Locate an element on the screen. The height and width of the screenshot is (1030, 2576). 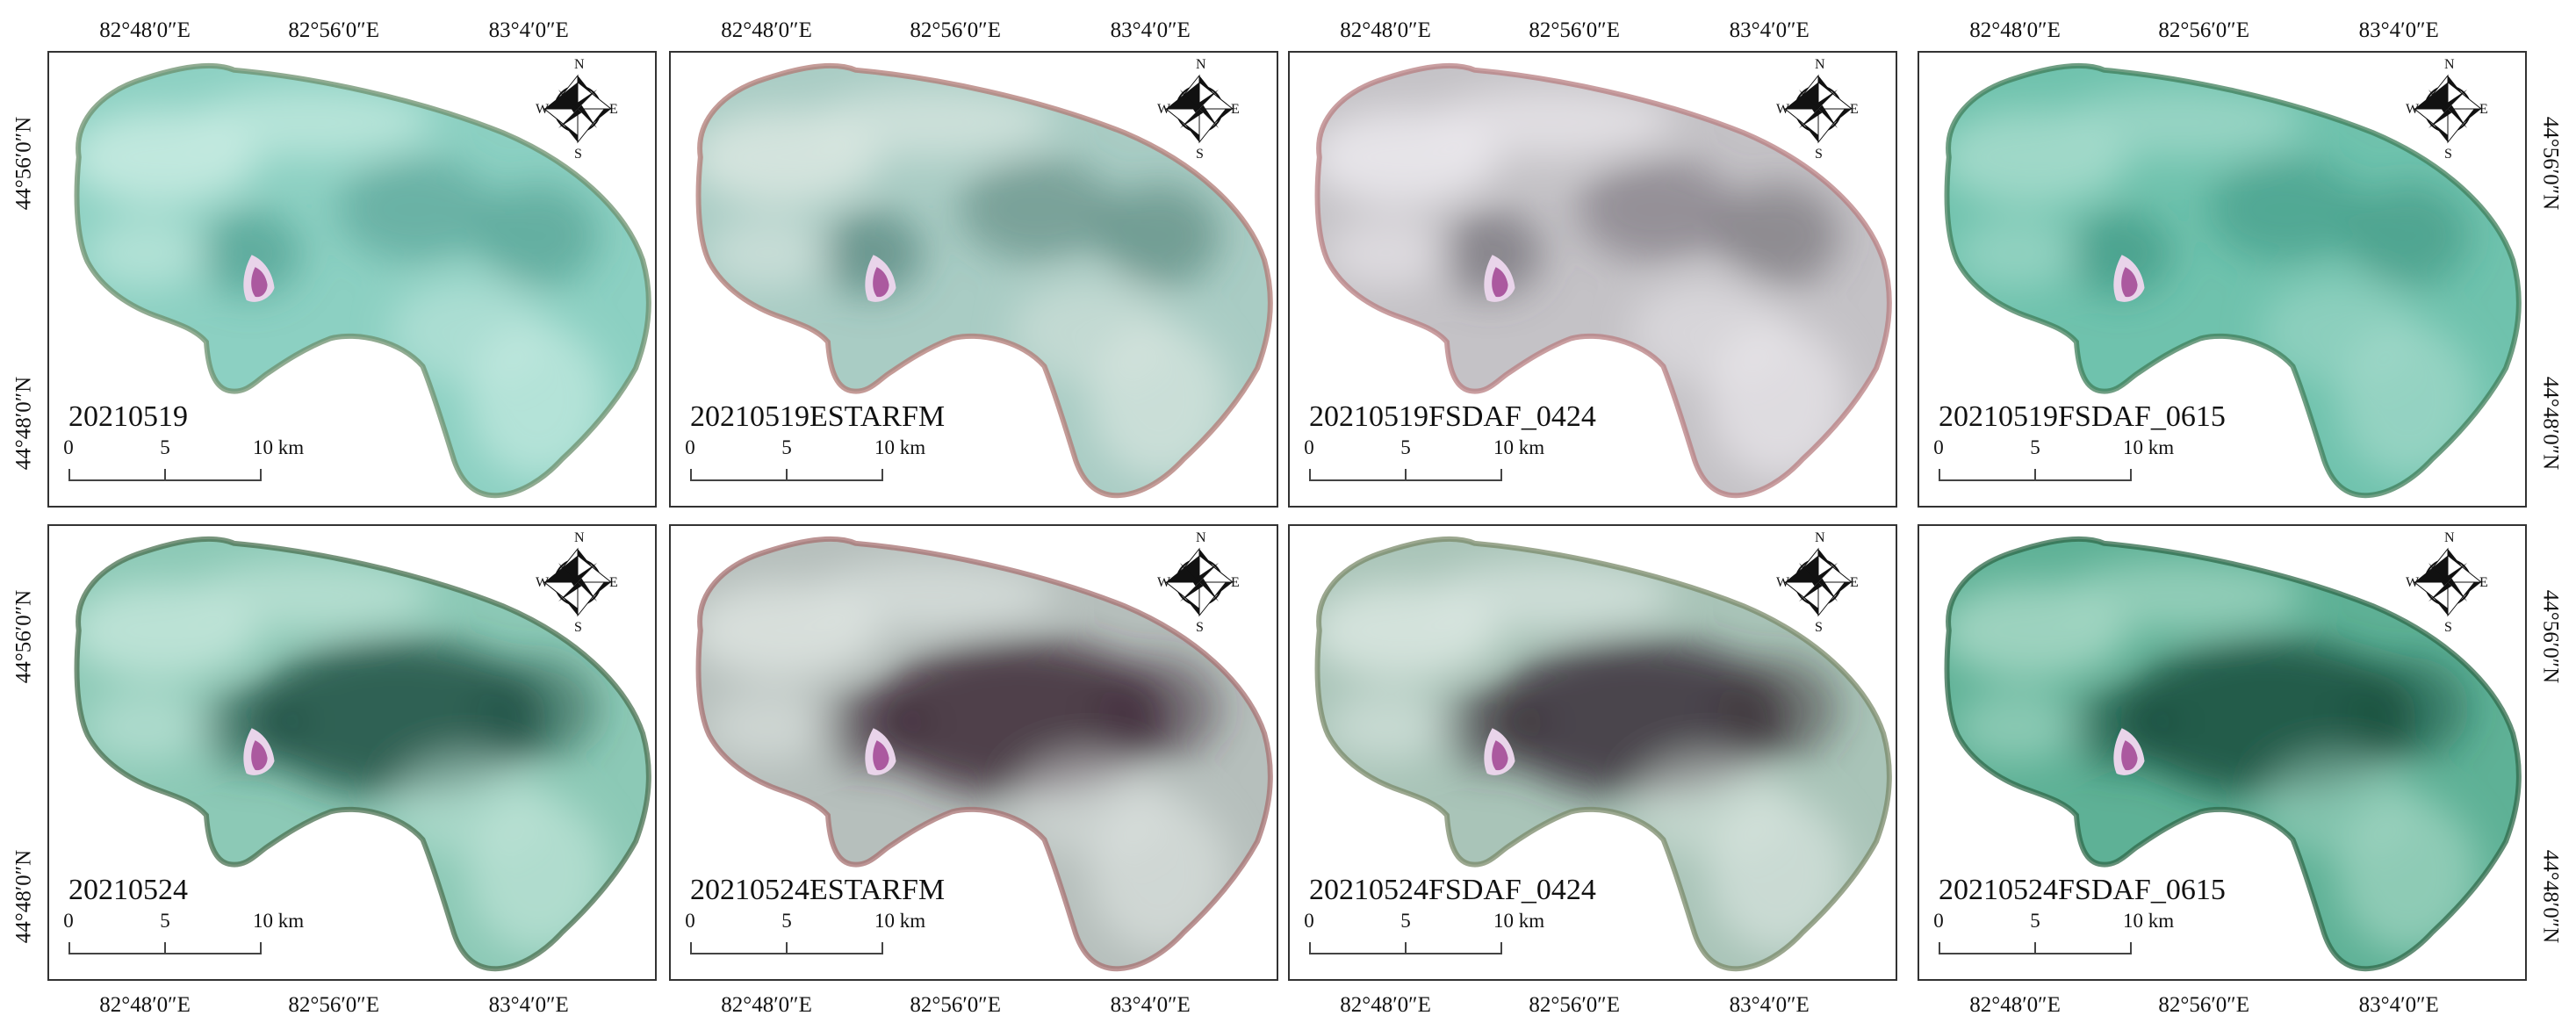
map-panel: N S E W 20210524FSDAF_0424 0 5 10 km is located at coordinates (1592, 753).